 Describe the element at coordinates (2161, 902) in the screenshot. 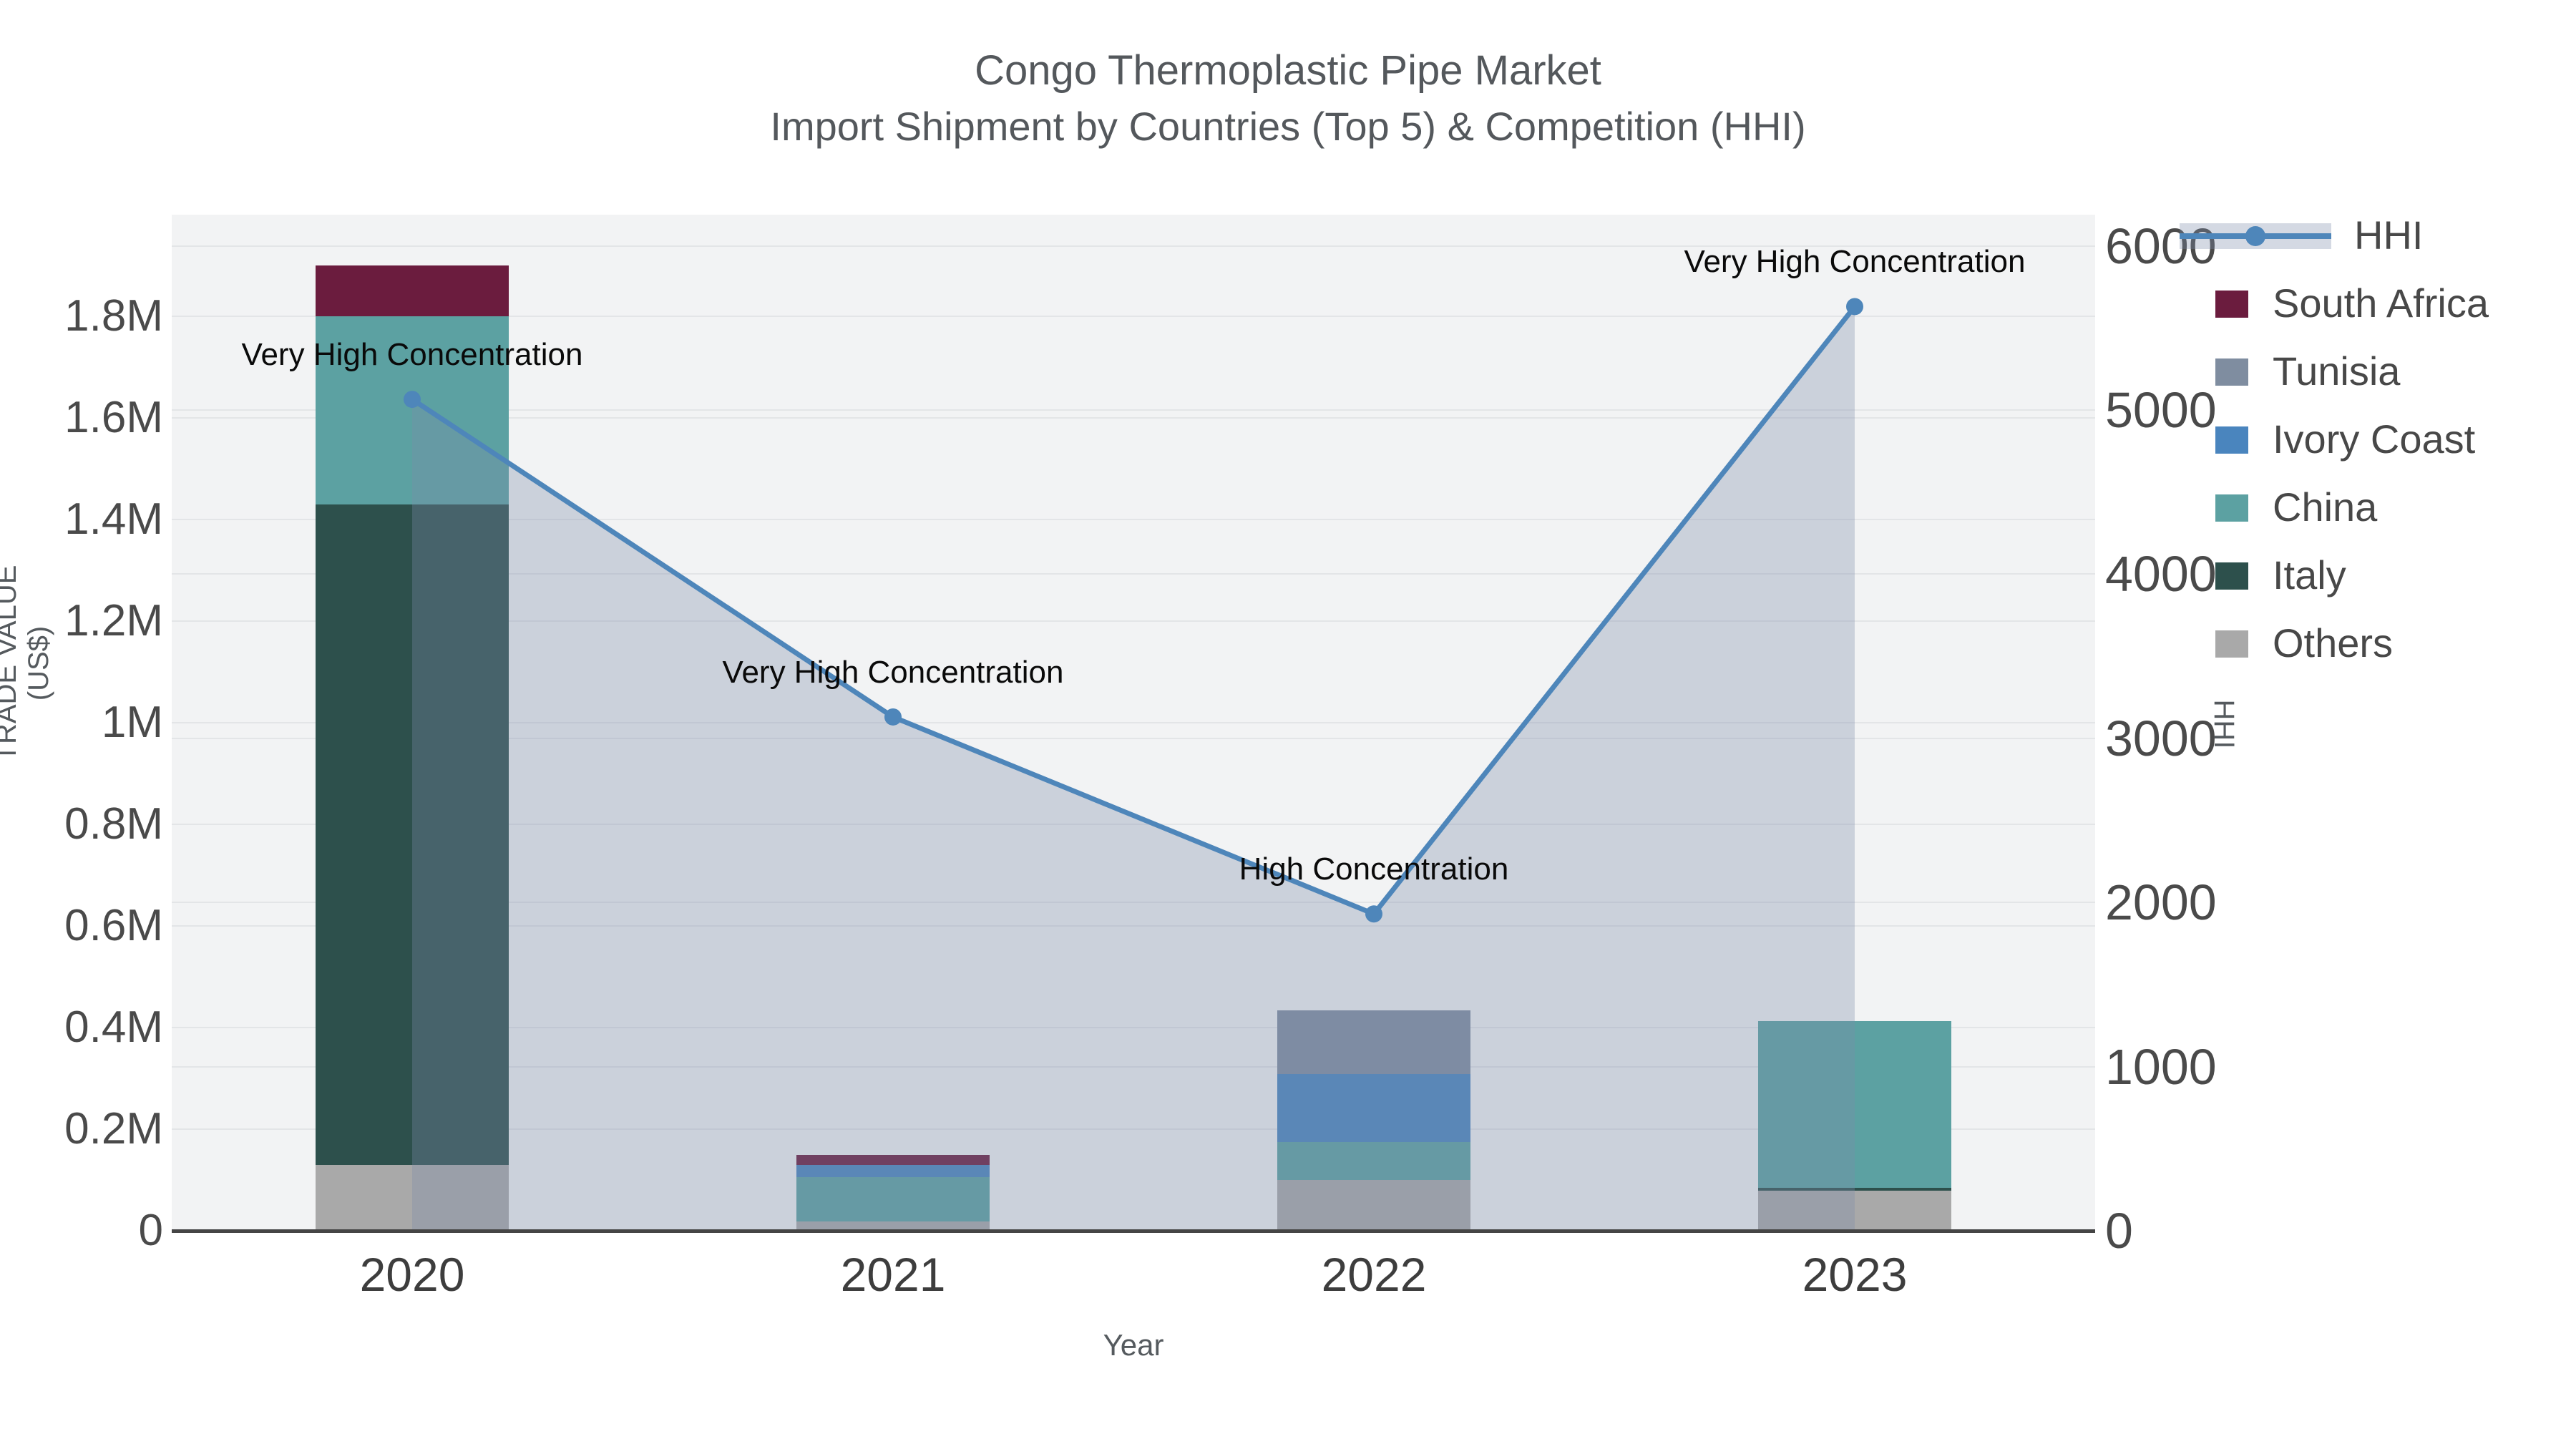

I see `y-right-tick: 2000` at that location.